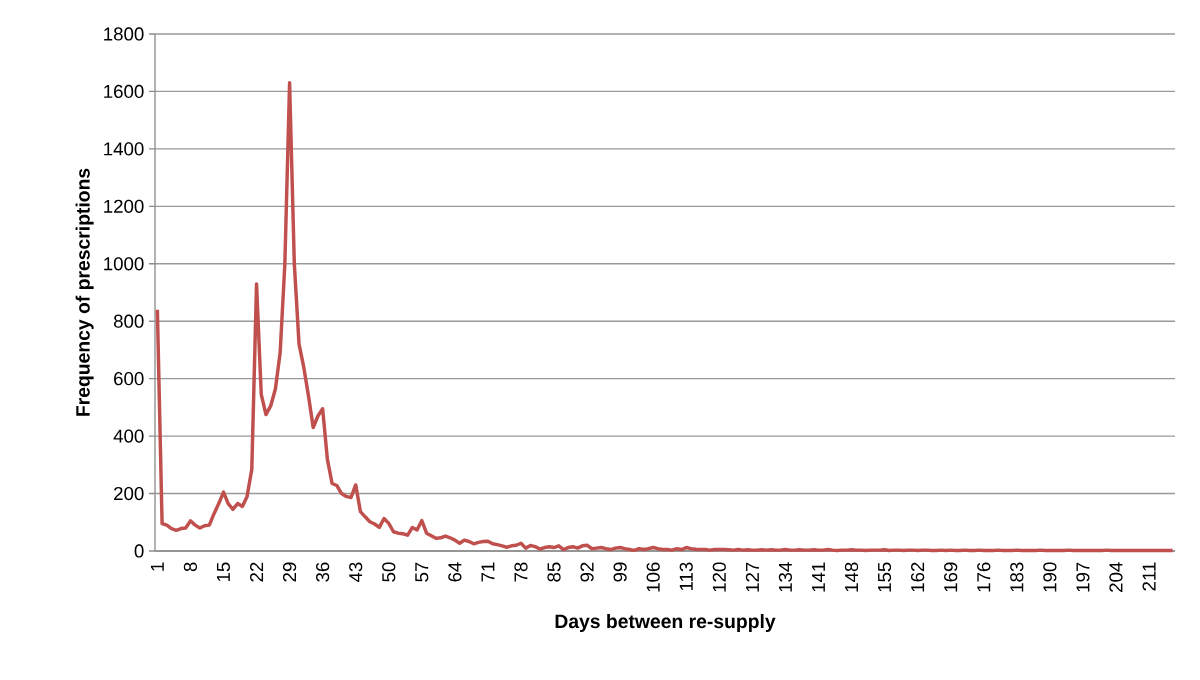 The height and width of the screenshot is (680, 1200). I want to click on x-tick-label: 64, so click(455, 572).